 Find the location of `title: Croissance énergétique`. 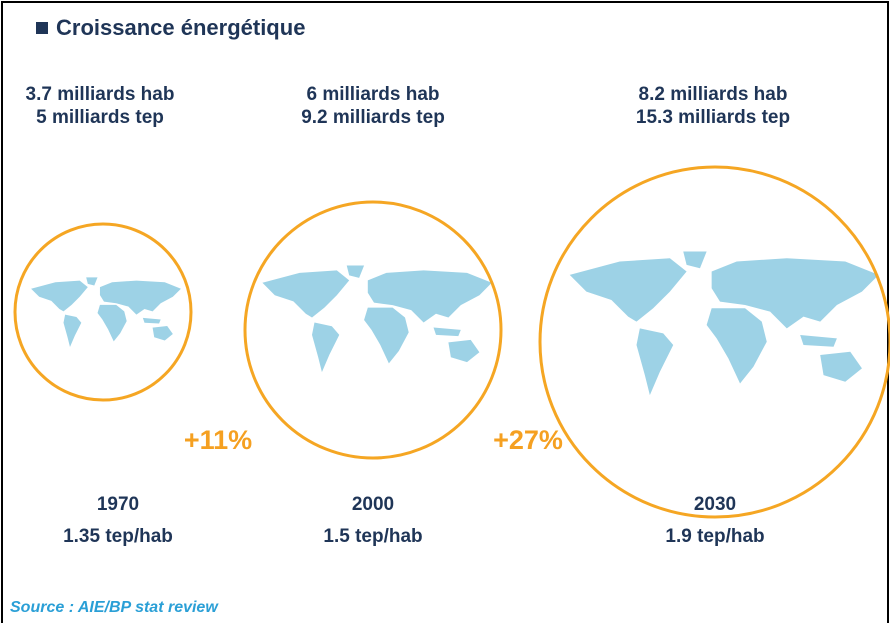

title: Croissance énergétique is located at coordinates (180, 27).